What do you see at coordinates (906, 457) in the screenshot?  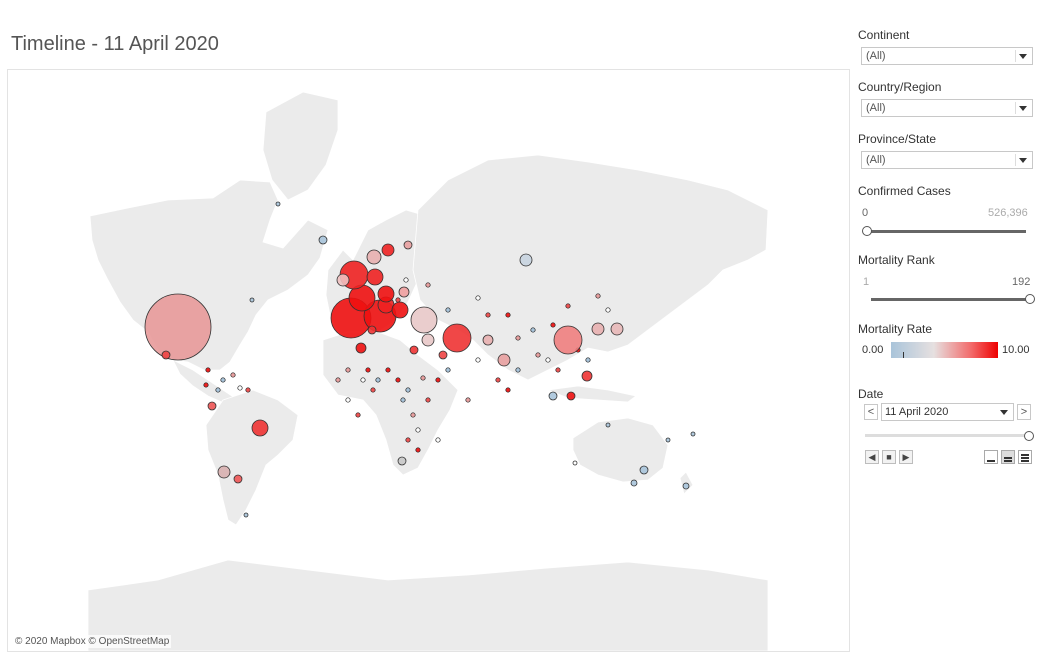 I see `play-forward-button: ▶` at bounding box center [906, 457].